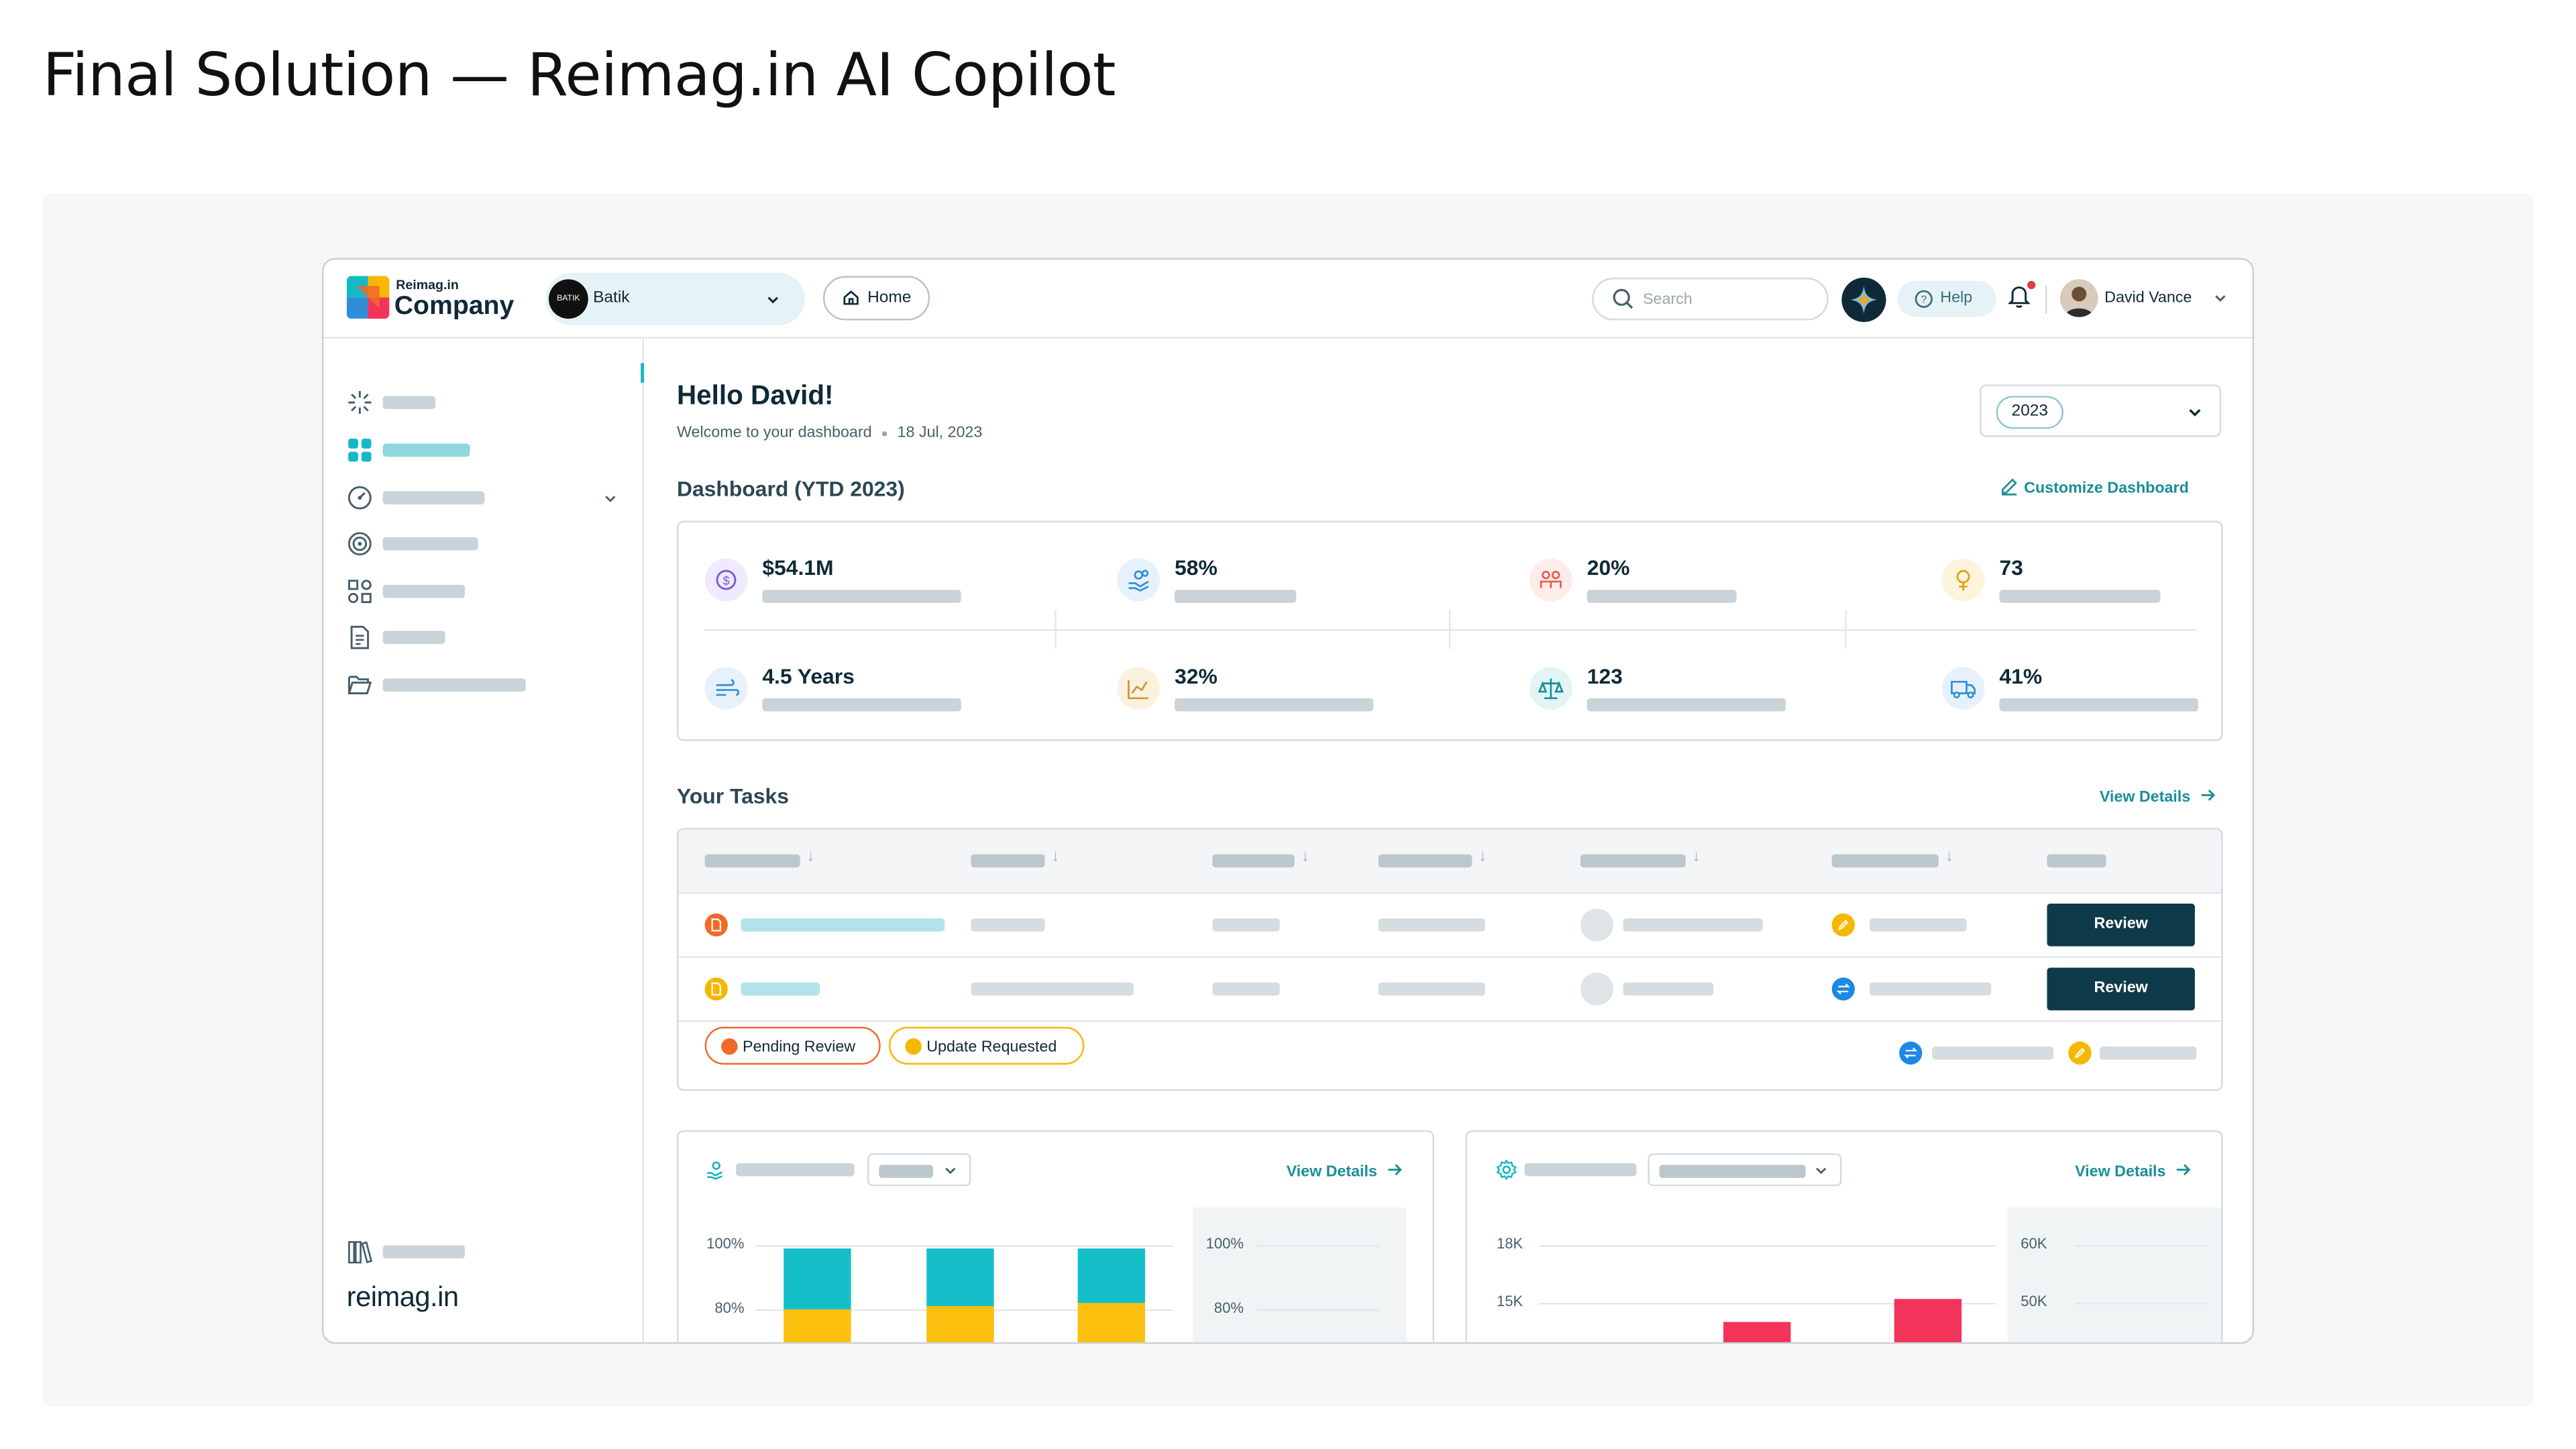  I want to click on tasks-view-details-link: View Details, so click(2158, 796).